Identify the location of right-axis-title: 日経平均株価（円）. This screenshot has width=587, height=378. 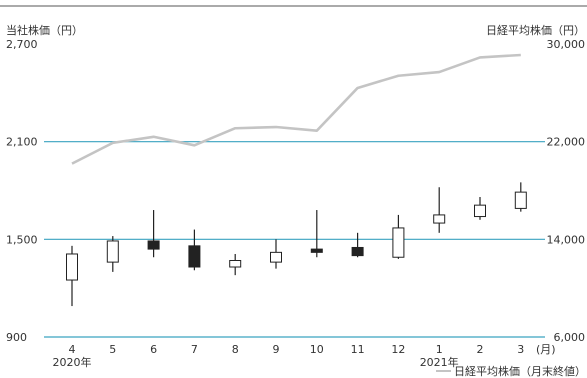
(535, 30).